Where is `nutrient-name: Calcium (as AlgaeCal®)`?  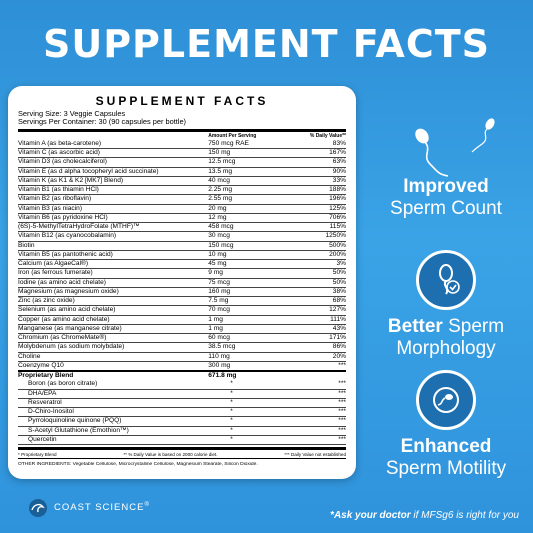
nutrient-name: Calcium (as AlgaeCal®) is located at coordinates (113, 264).